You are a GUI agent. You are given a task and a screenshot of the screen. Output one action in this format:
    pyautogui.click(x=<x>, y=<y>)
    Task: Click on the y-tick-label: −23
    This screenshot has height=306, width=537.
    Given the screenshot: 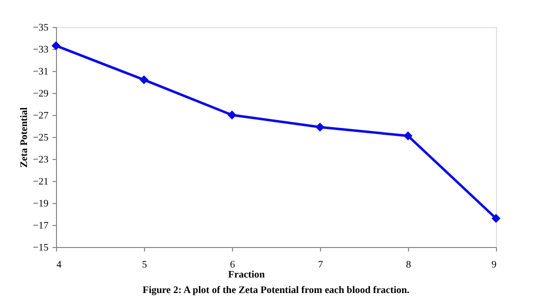 What is the action you would take?
    pyautogui.click(x=40, y=160)
    